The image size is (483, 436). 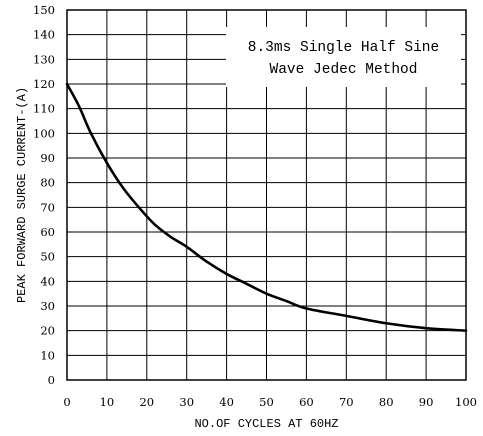 I want to click on x-tick-label: 70, so click(x=346, y=402).